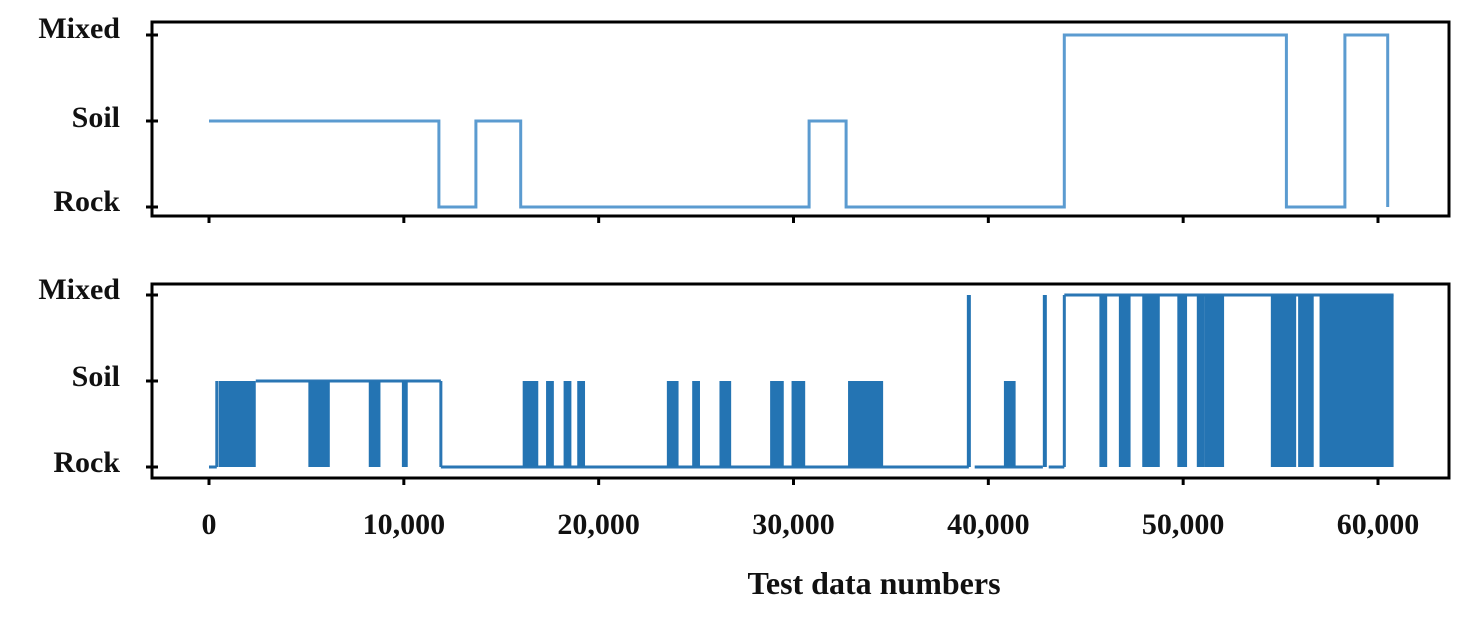 The height and width of the screenshot is (617, 1472). What do you see at coordinates (209, 524) in the screenshot?
I see `x-tick-label: 0` at bounding box center [209, 524].